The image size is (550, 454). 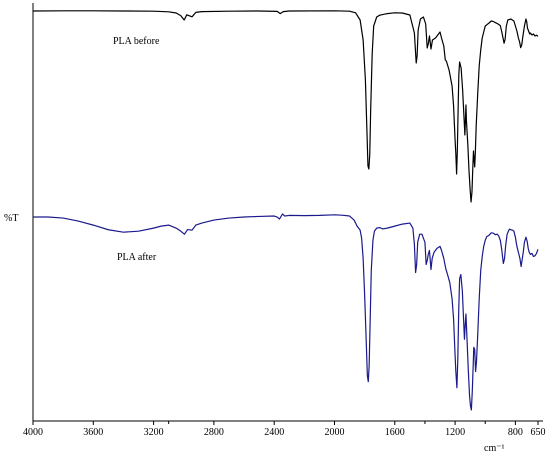 What do you see at coordinates (538, 432) in the screenshot?
I see `x-tick-label-650: 650` at bounding box center [538, 432].